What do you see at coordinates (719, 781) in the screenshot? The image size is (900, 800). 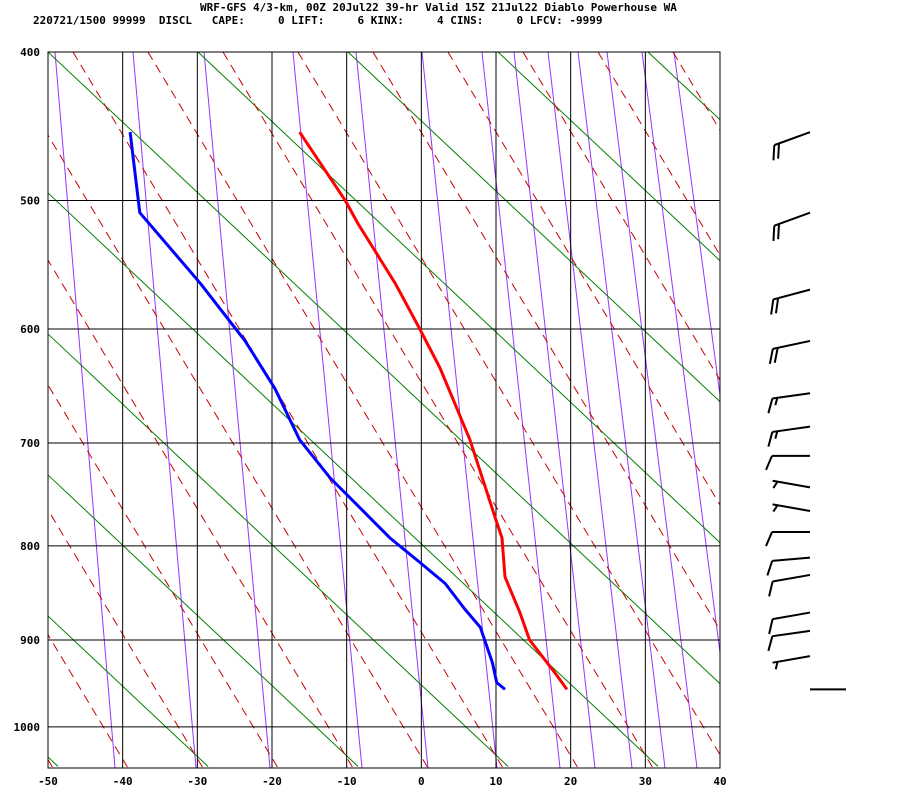 I see `x-tick-label: 40` at bounding box center [719, 781].